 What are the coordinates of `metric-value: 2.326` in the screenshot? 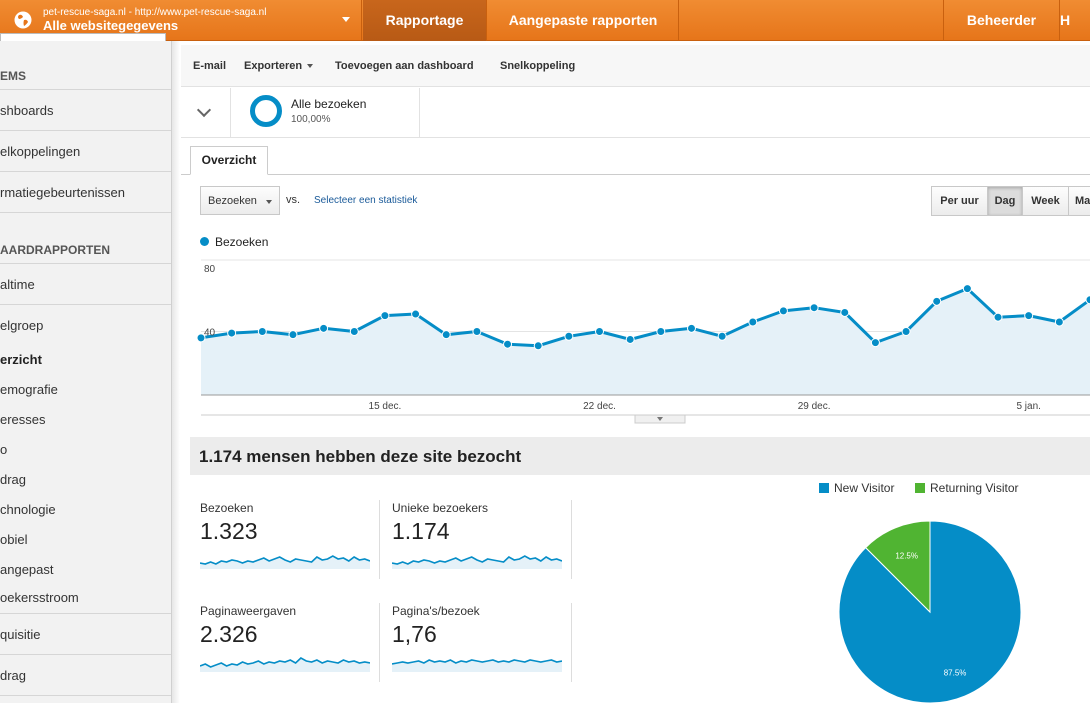 It's located at (229, 634).